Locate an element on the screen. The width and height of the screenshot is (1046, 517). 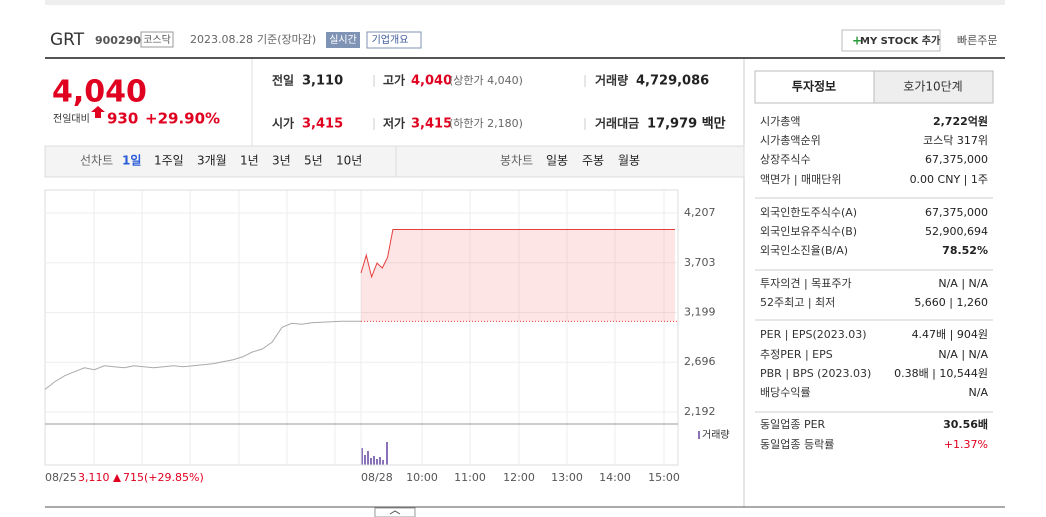
tab-row is located at coordinates (394, 161).